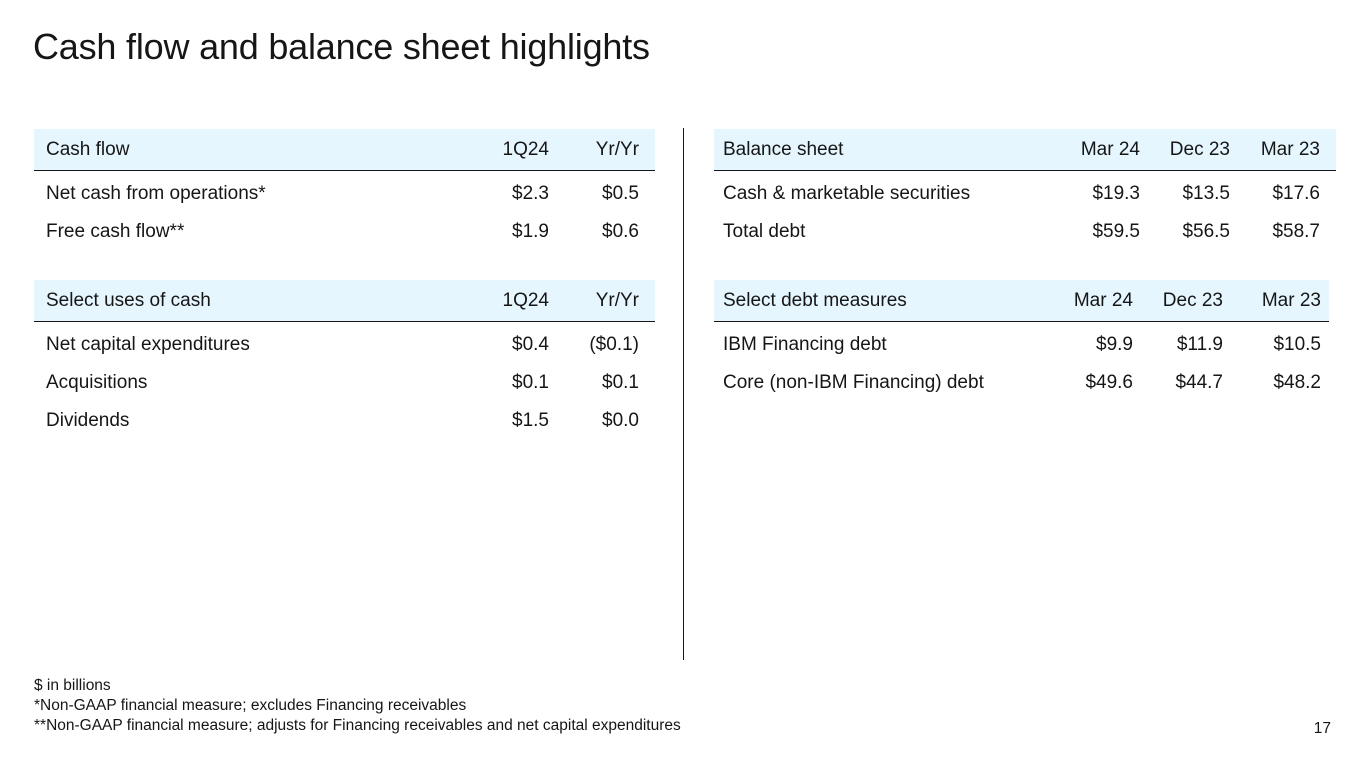  Describe the element at coordinates (344, 343) in the screenshot. I see `table-row: Net capital expenditures $0.4 ($0.1)` at that location.